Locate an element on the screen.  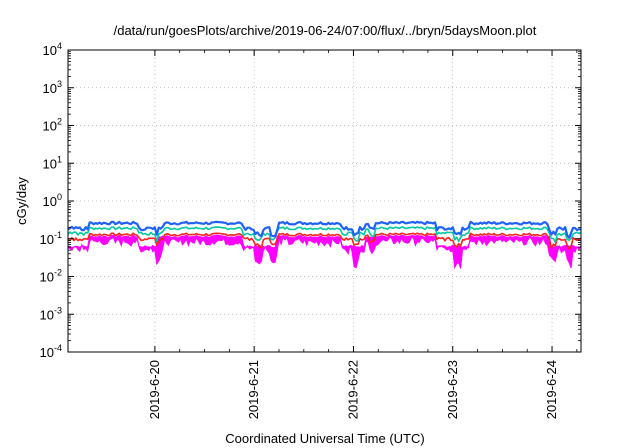
y-tick-label: 10⁻⁴ is located at coordinates (51, 351).